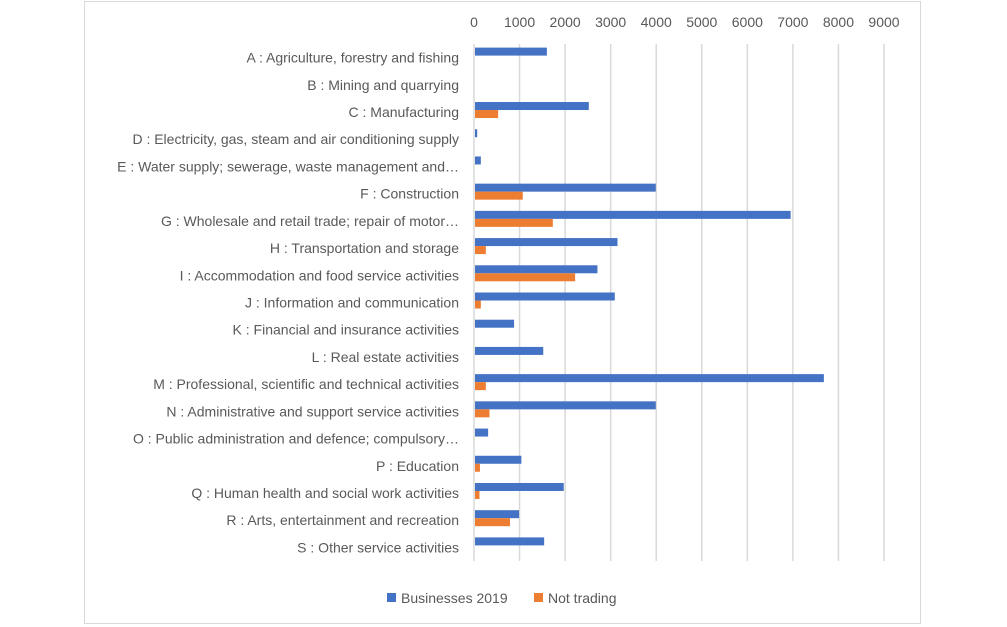  I want to click on x-tick-label: 9000, so click(883, 22).